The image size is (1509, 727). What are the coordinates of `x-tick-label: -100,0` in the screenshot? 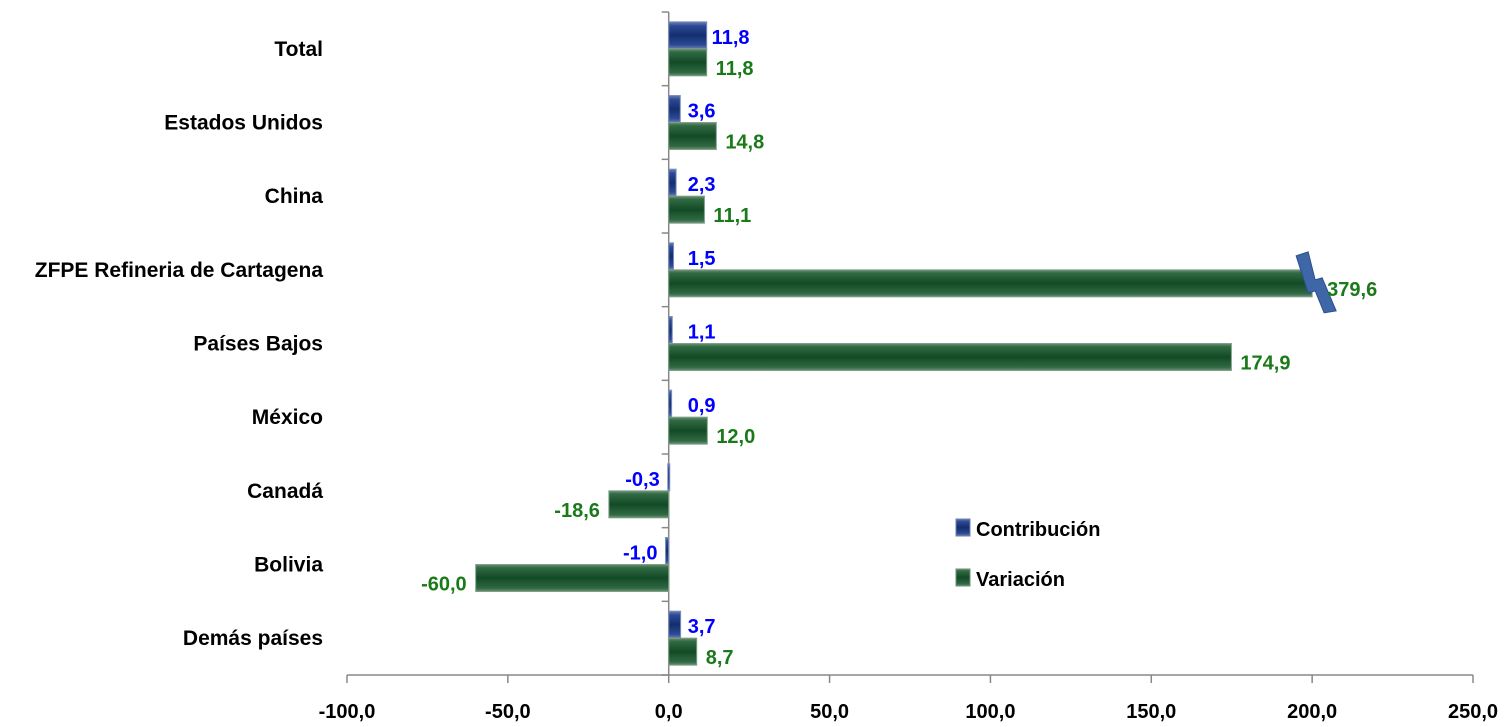 It's located at (347, 712).